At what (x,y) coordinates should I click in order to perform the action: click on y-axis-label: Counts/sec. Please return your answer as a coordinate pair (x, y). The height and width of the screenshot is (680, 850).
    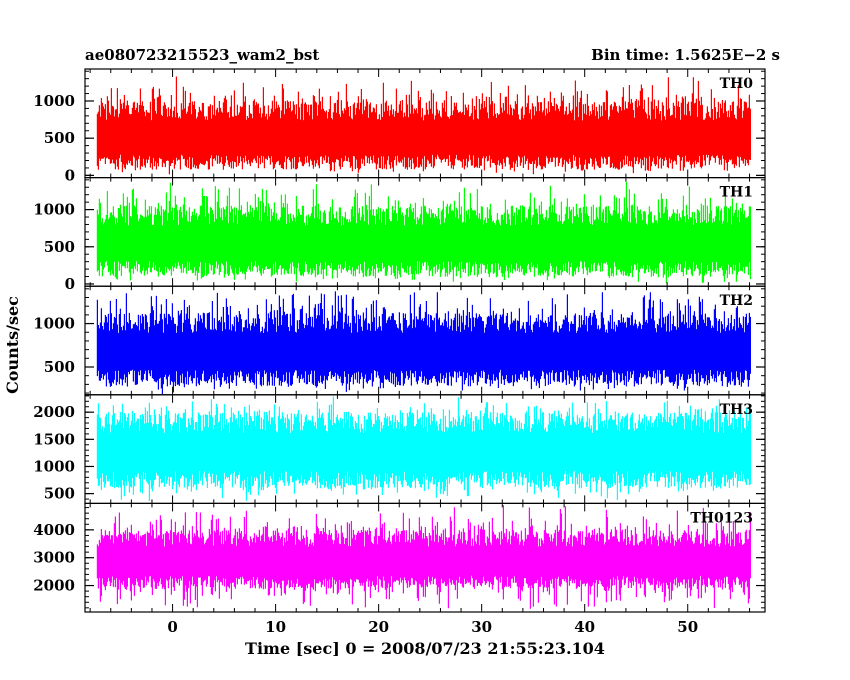
    Looking at the image, I should click on (12, 345).